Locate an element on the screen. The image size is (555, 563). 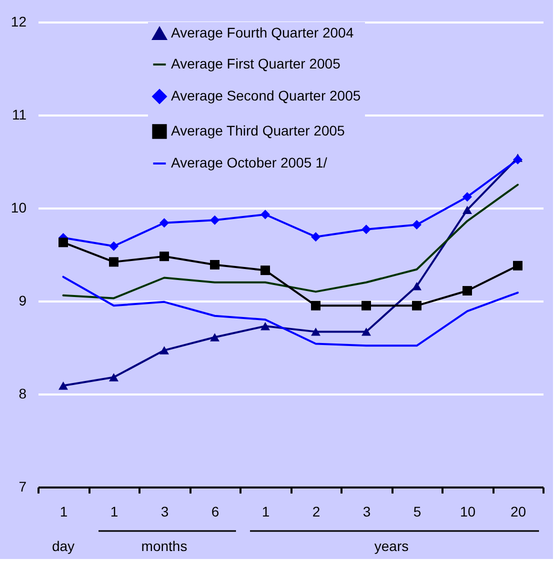
legend-label: Average Fourth Quarter 2004 is located at coordinates (262, 32).